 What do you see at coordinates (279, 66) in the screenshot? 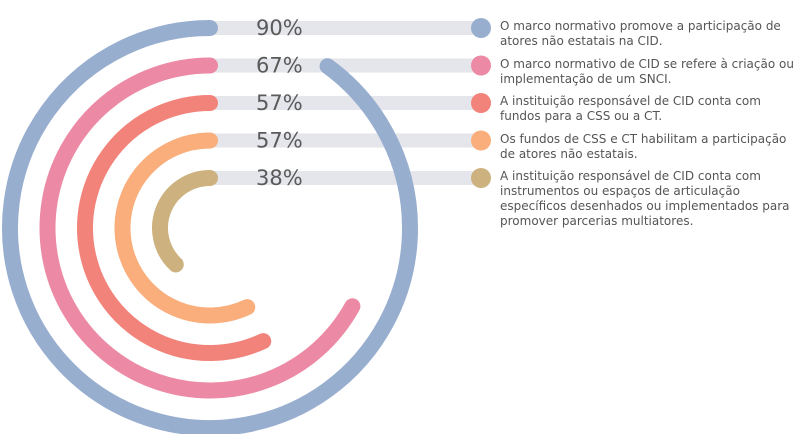
I see `value-label: 67%` at bounding box center [279, 66].